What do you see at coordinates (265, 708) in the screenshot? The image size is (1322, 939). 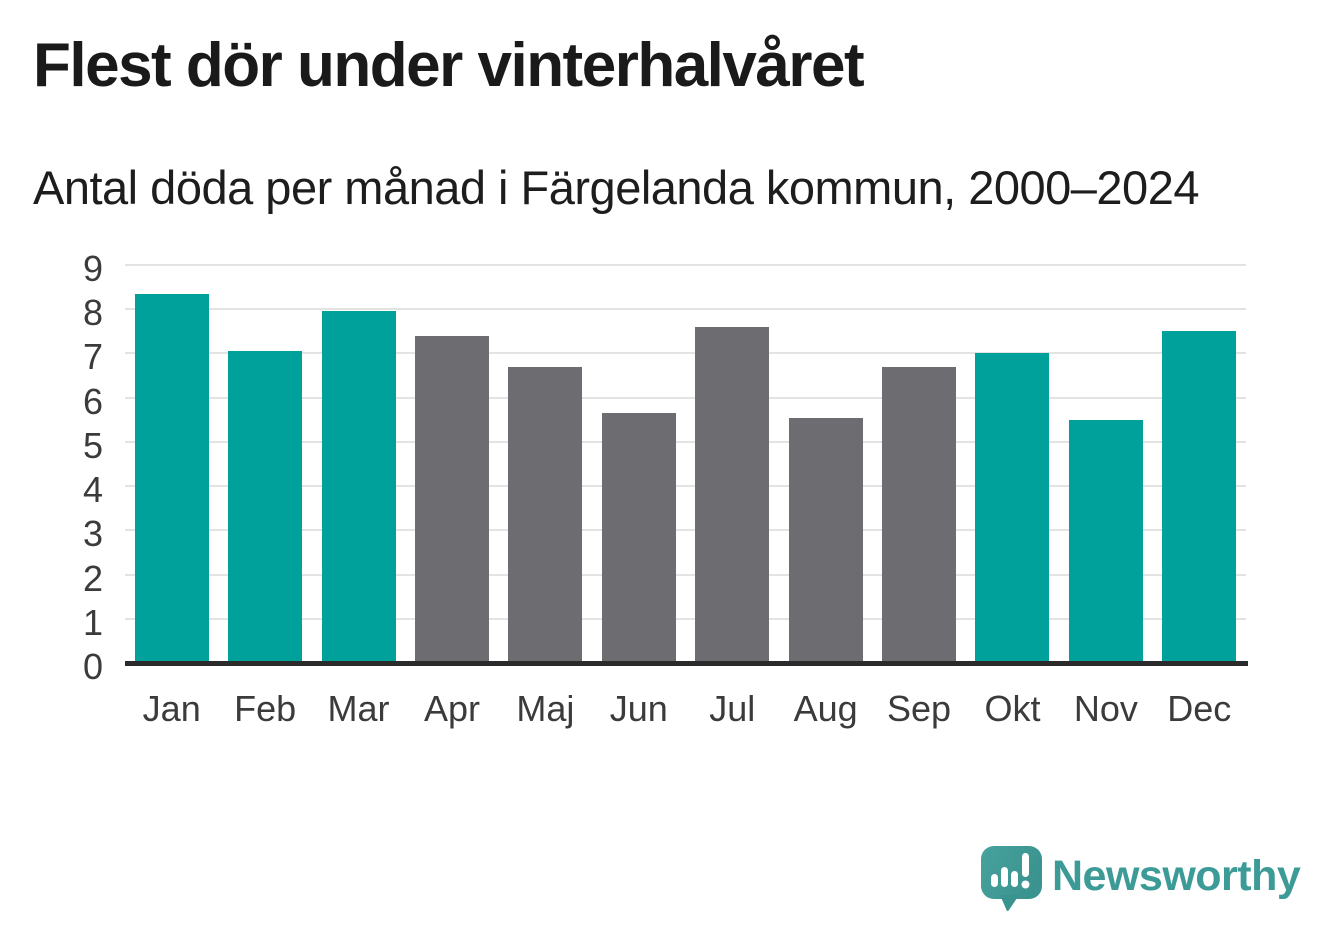 I see `x-tick-label-feb: Feb` at bounding box center [265, 708].